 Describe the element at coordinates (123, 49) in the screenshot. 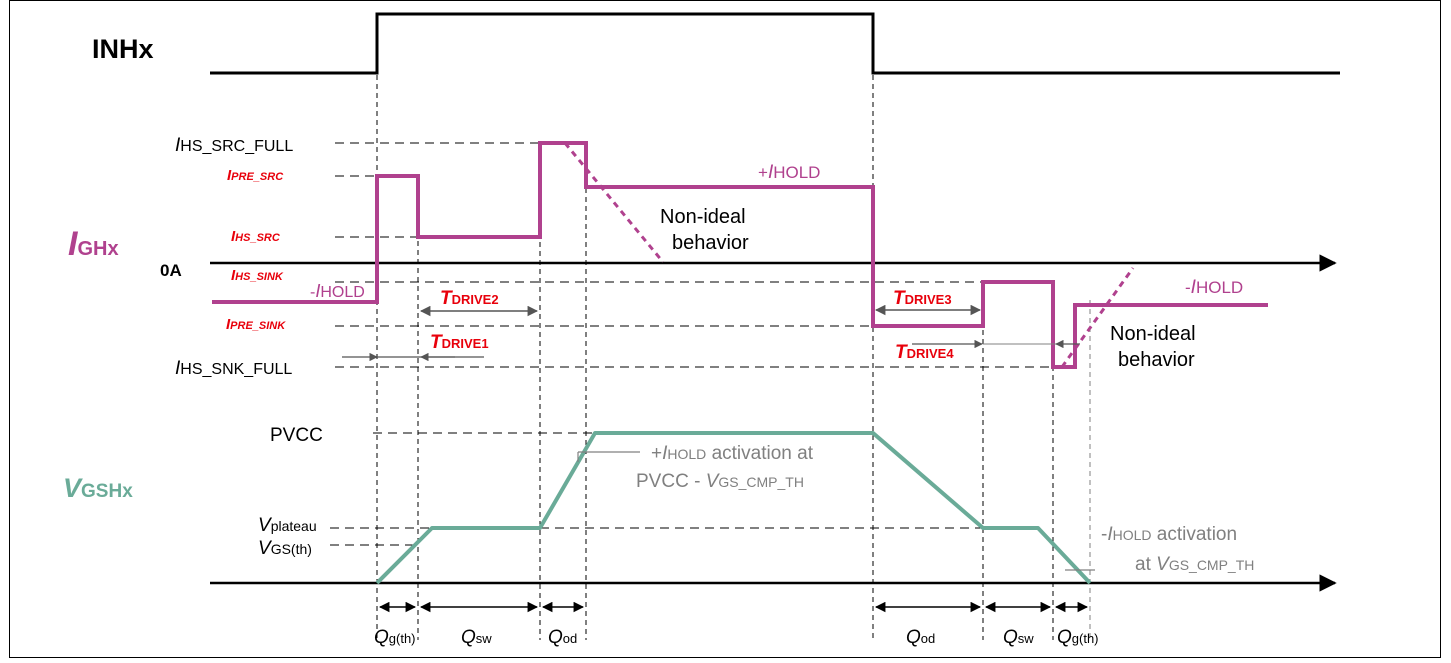

I see `inhx-label: INHx` at that location.